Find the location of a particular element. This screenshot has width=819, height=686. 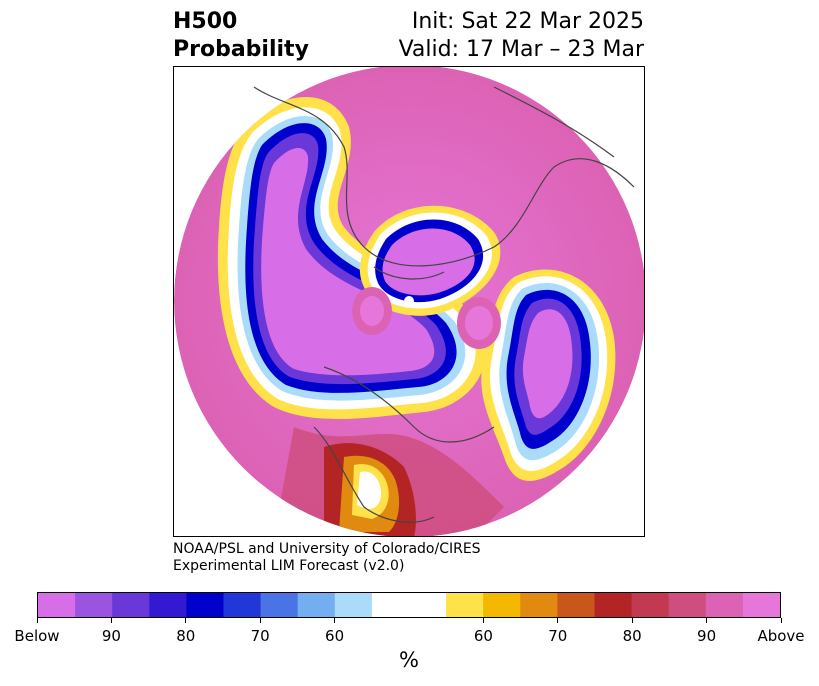

credit-line-2: Experimental LIM Forecast (v2.0) is located at coordinates (289, 566).